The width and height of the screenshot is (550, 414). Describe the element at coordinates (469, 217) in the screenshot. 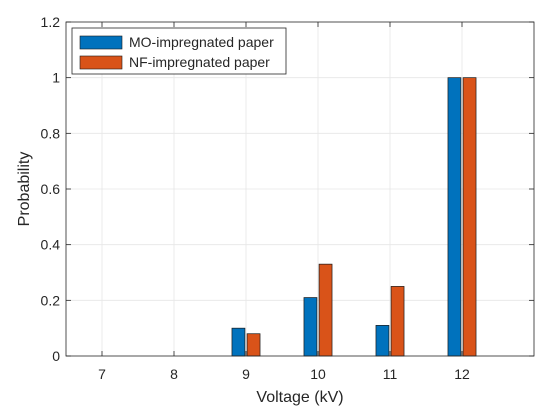

I see `bar-series-2-12kv` at that location.